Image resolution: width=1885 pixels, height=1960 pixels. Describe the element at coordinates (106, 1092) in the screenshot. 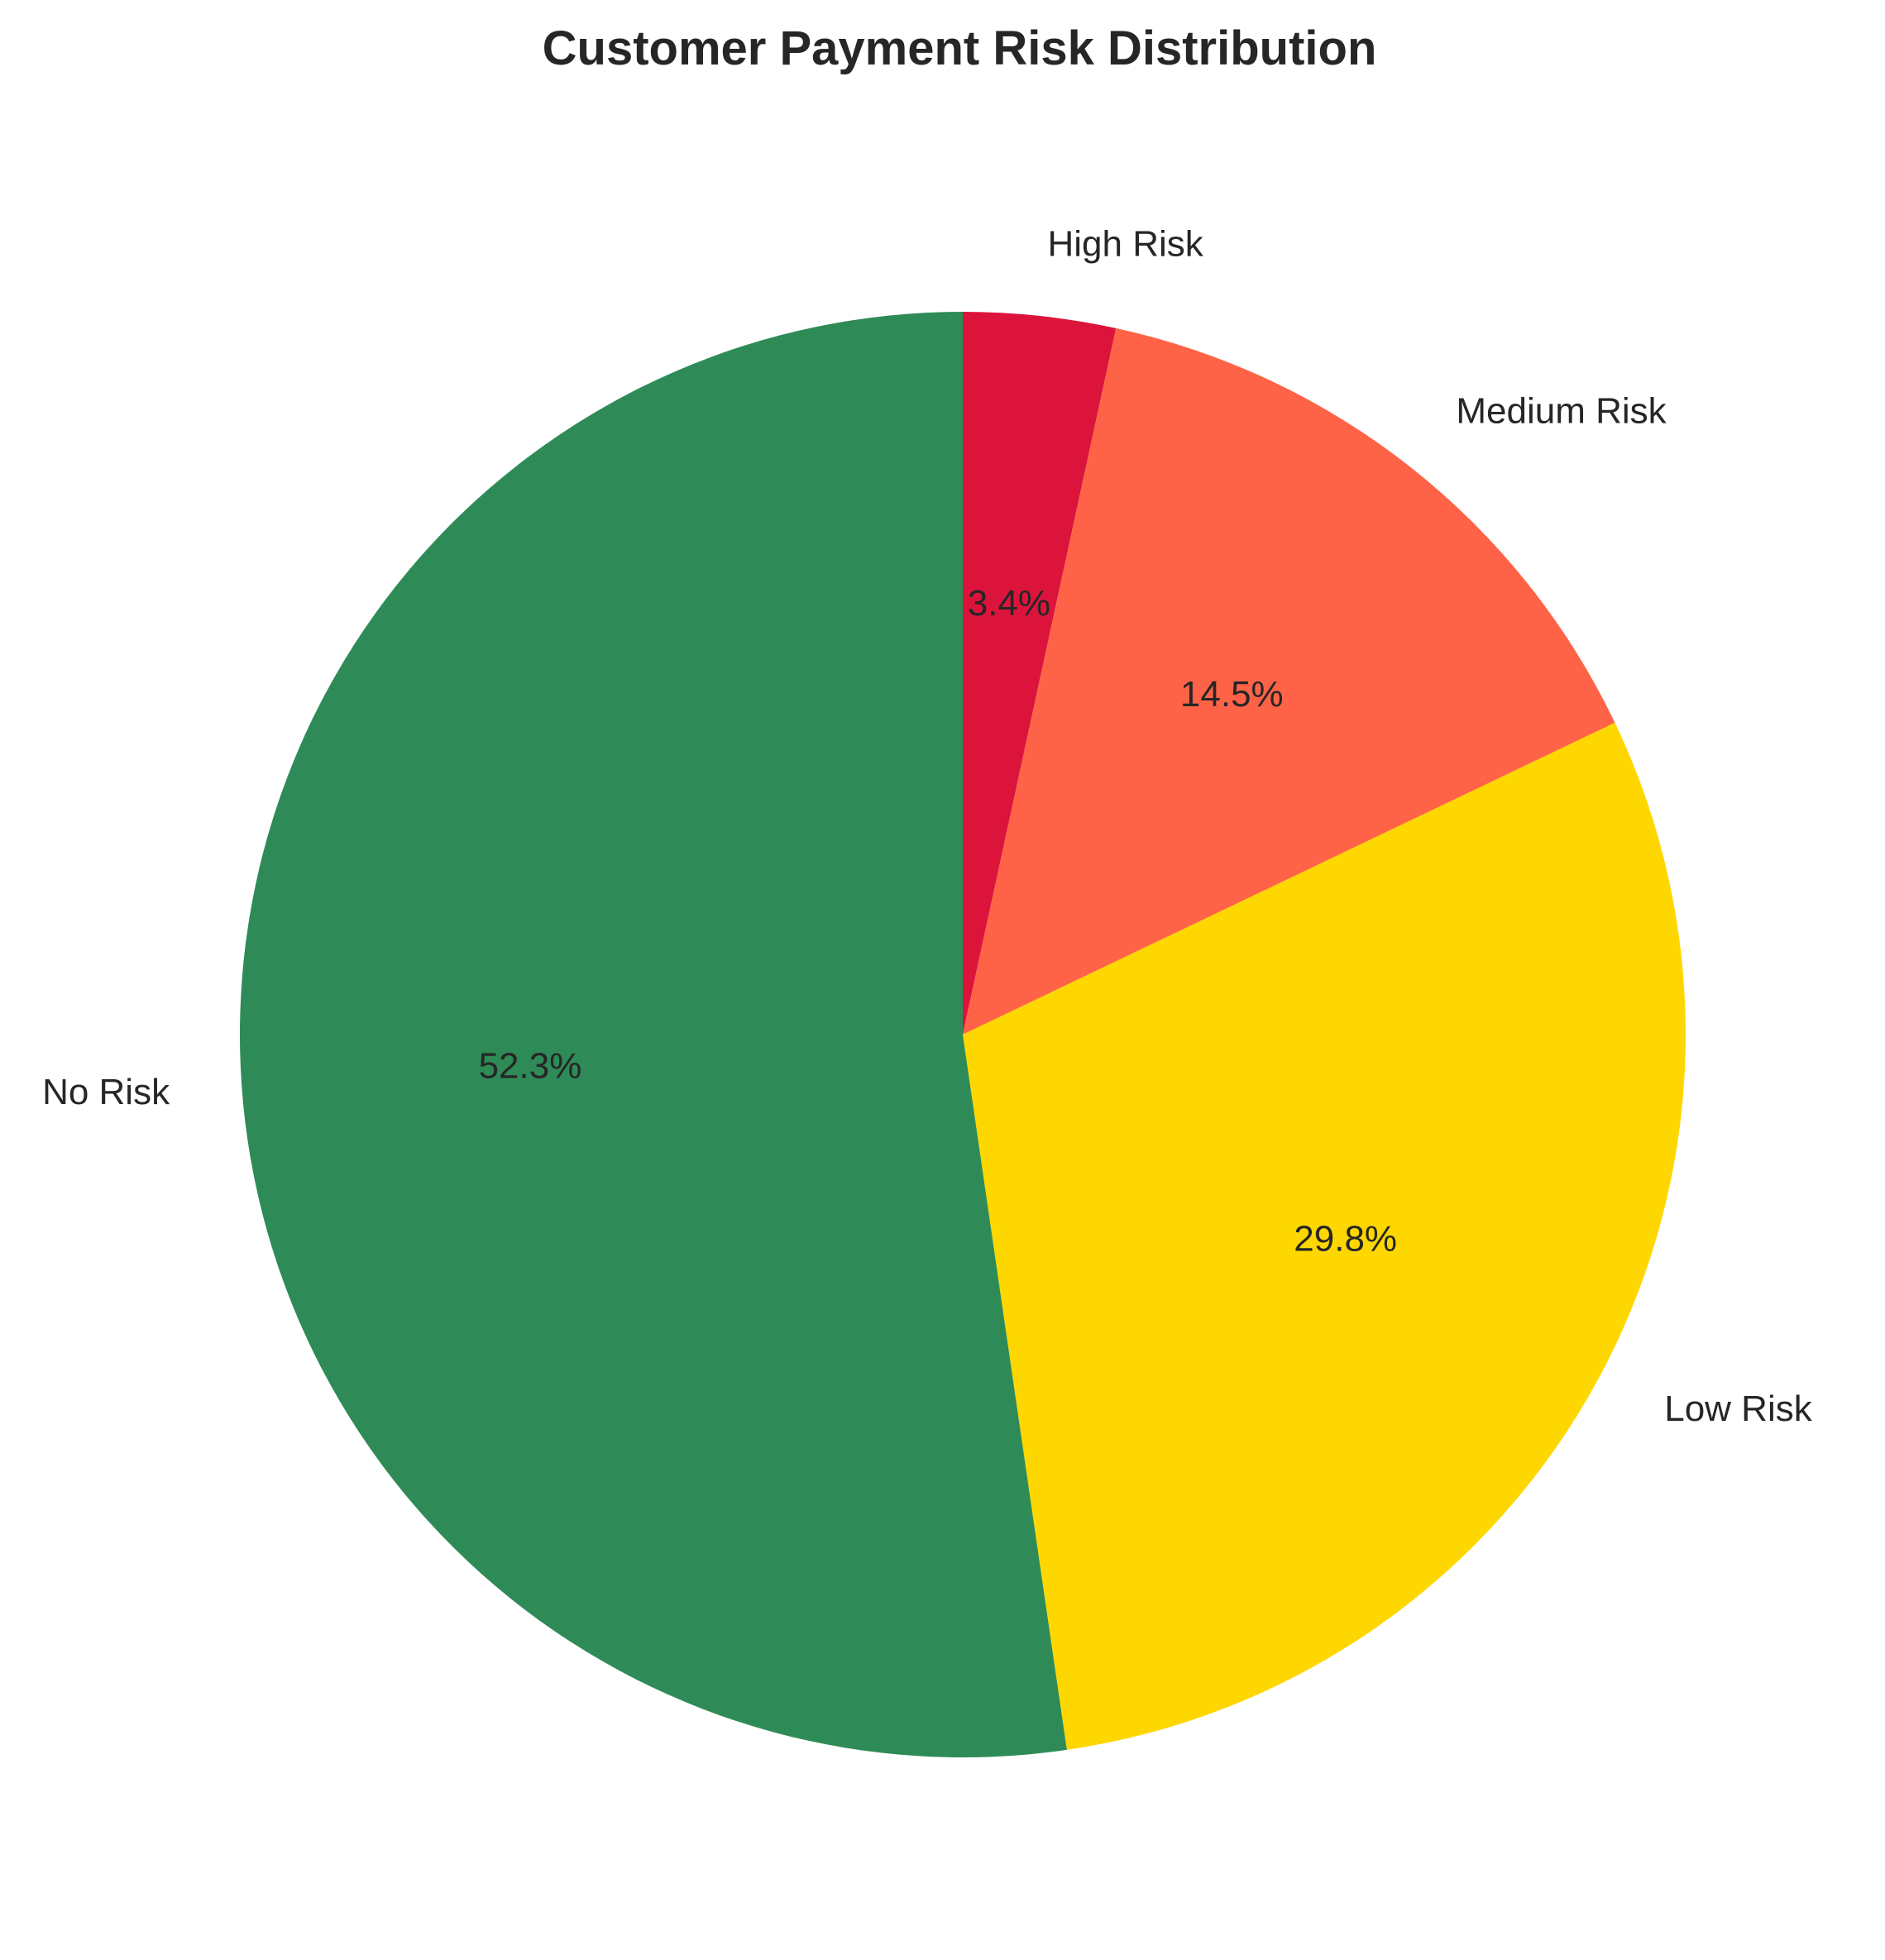

I see `slice-label-no-risk: No Risk` at that location.